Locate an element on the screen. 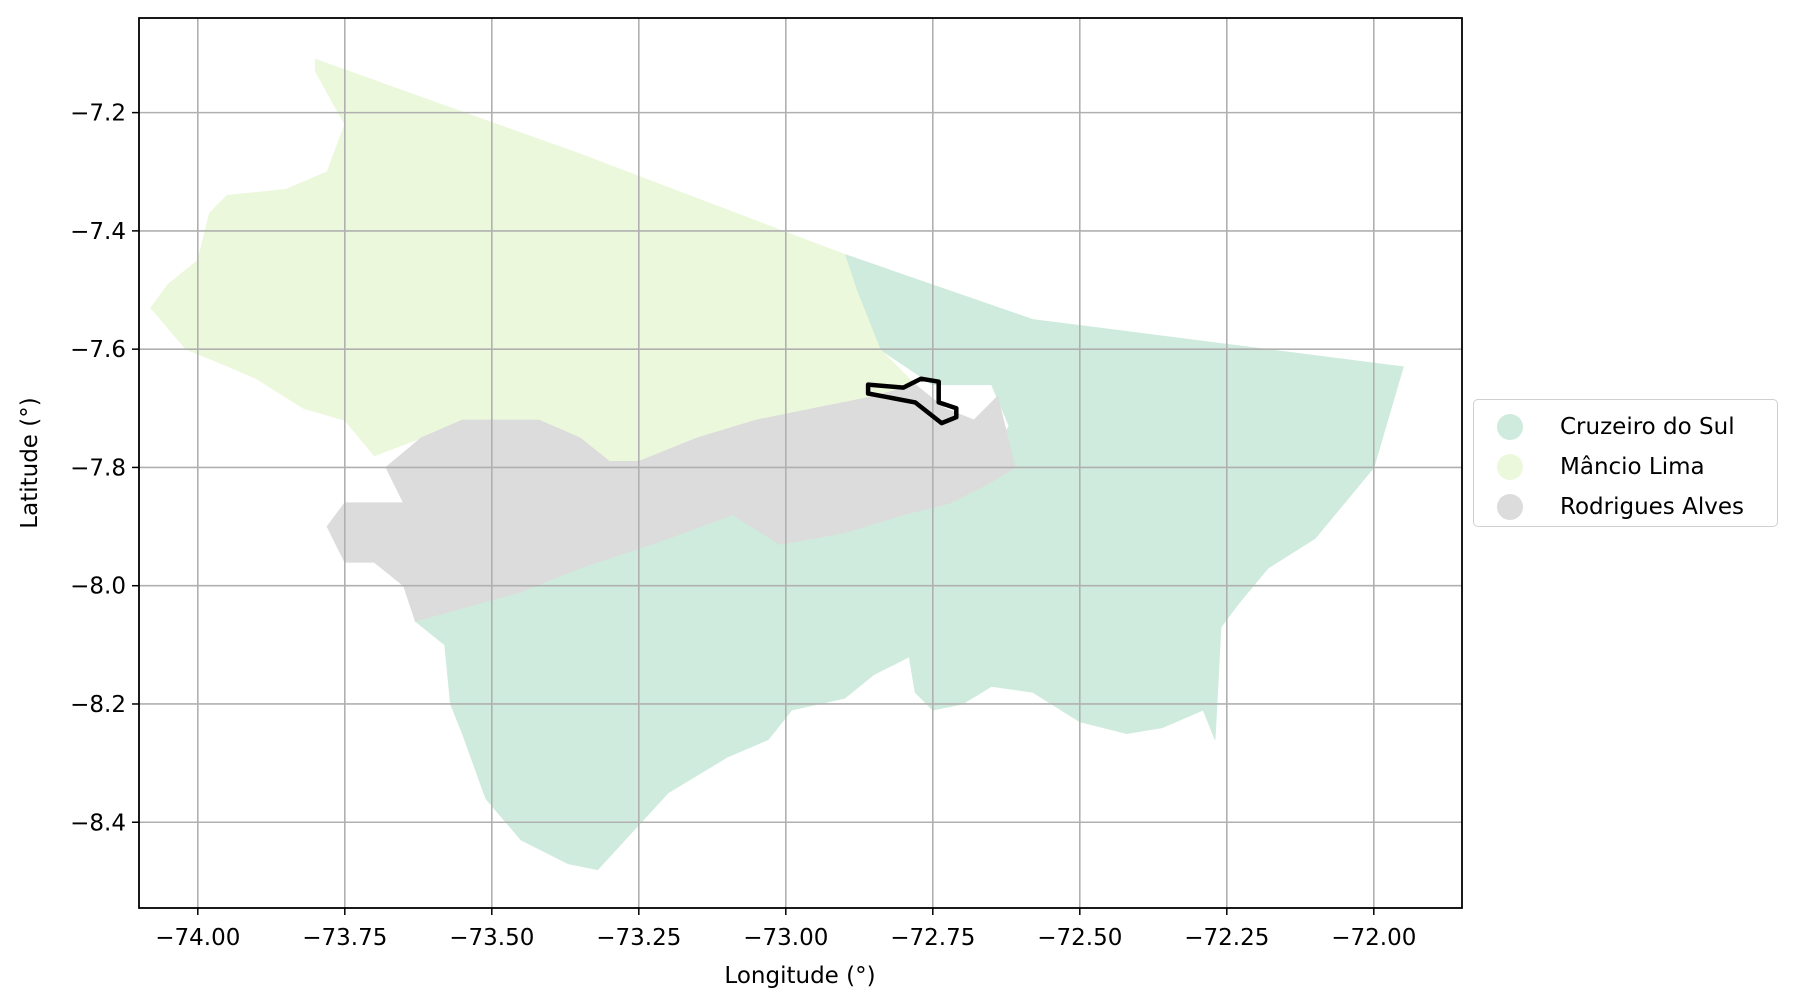 The image size is (1799, 1006). highlight-outline is located at coordinates (912, 401).